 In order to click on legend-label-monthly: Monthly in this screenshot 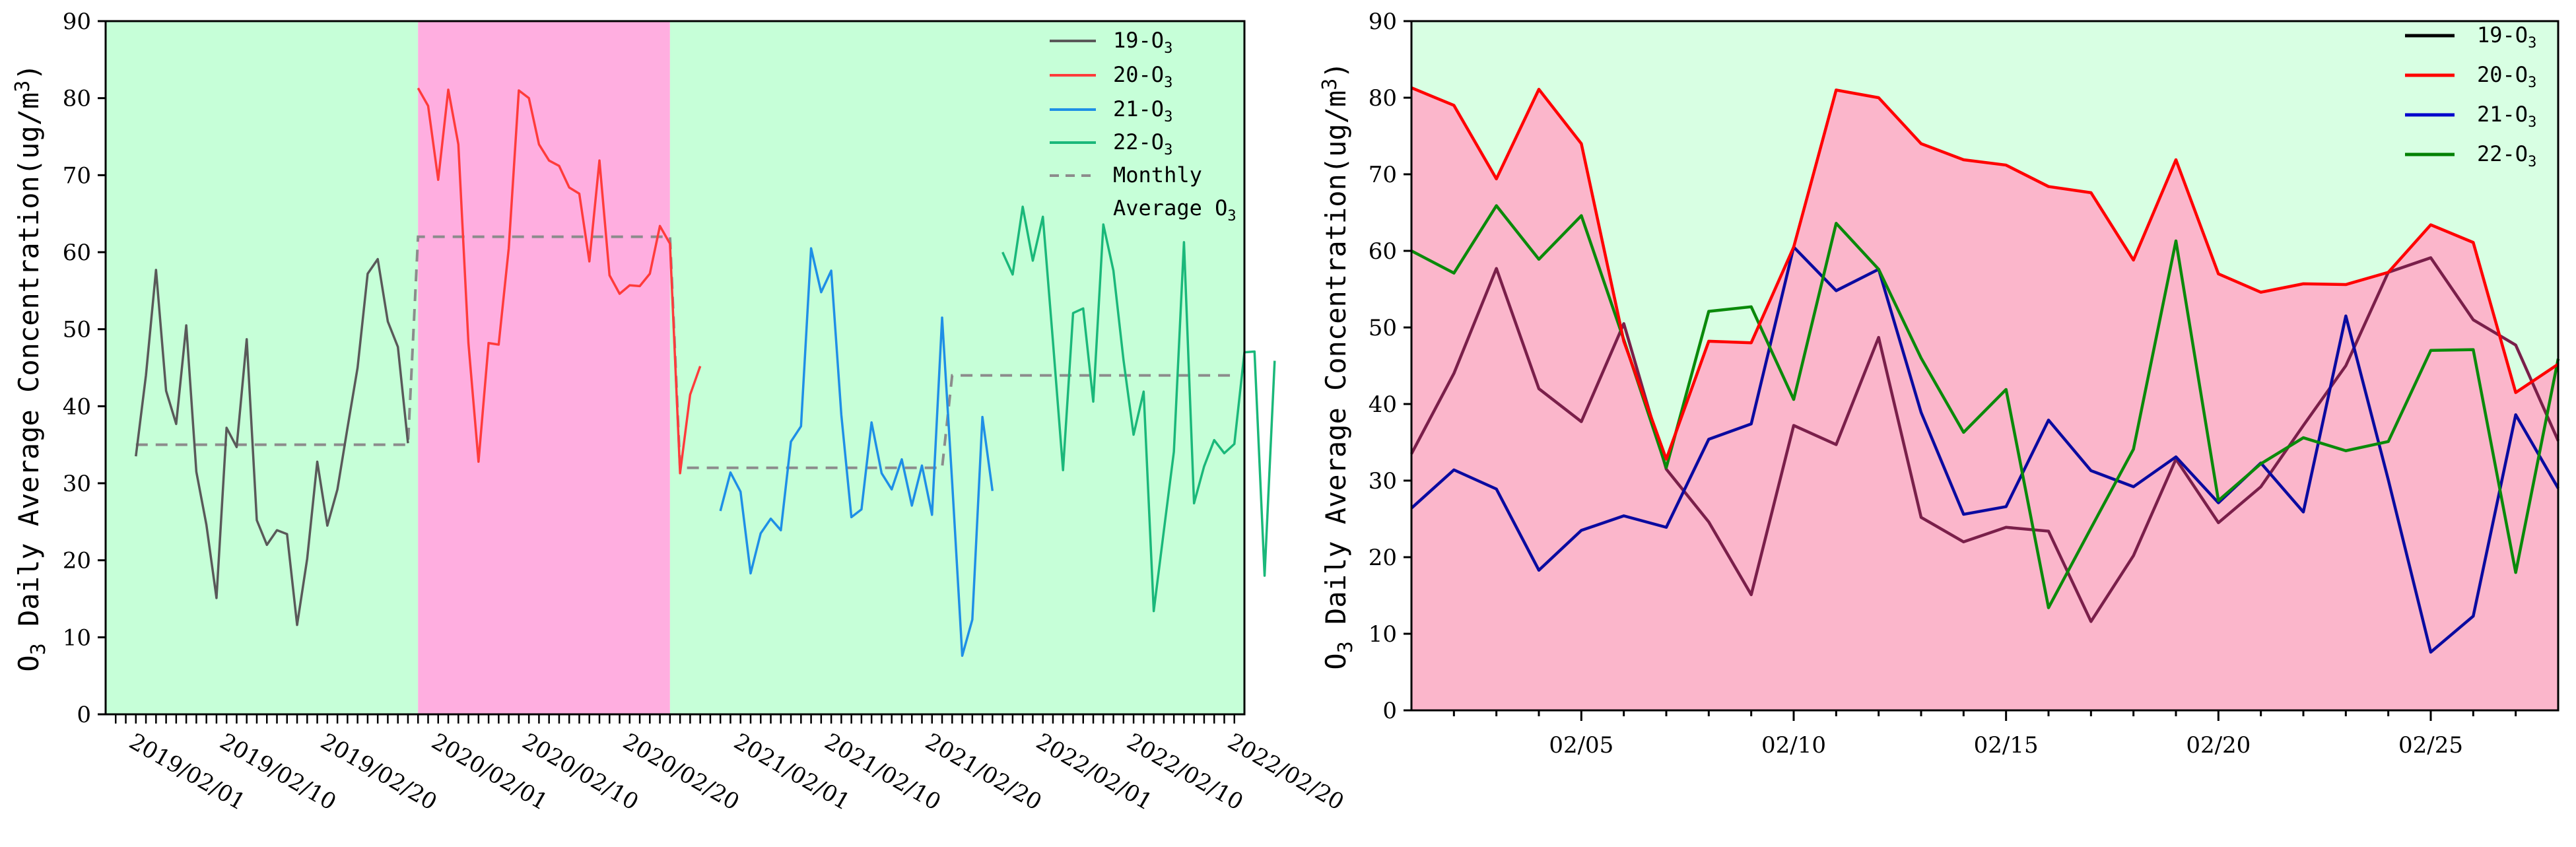, I will do `click(1157, 175)`.